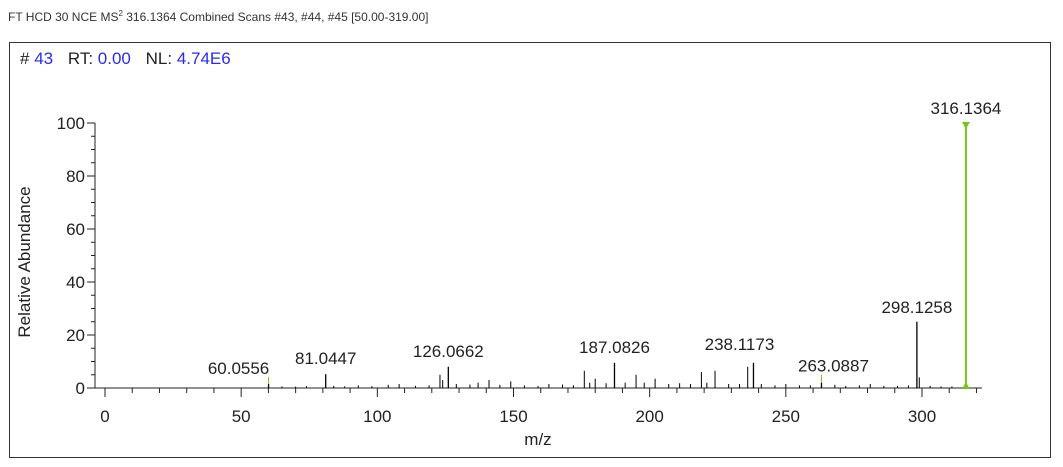  What do you see at coordinates (325, 358) in the screenshot?
I see `peak-label: 81.0447` at bounding box center [325, 358].